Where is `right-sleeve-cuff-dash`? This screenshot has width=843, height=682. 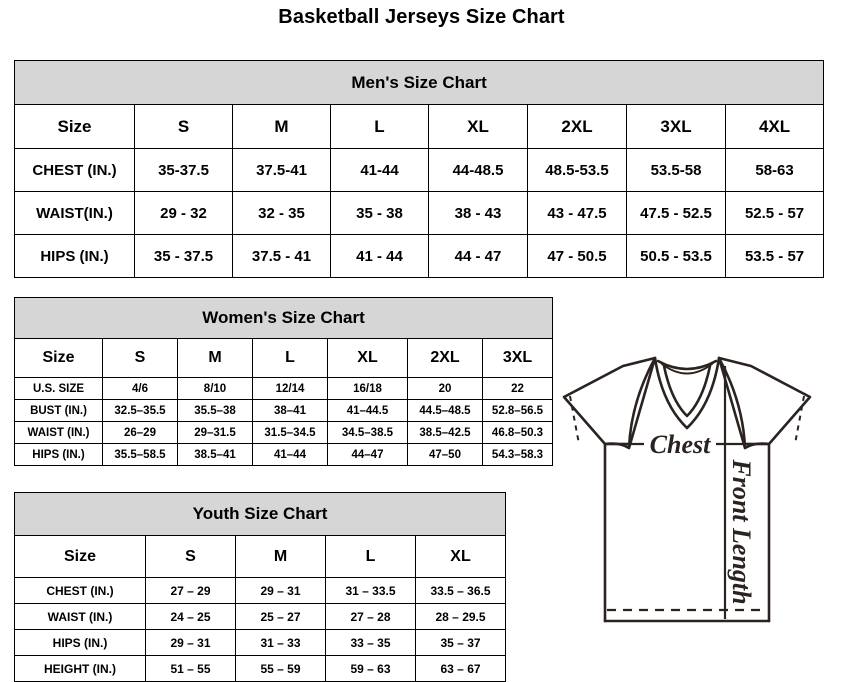
right-sleeve-cuff-dash is located at coordinates (799, 420).